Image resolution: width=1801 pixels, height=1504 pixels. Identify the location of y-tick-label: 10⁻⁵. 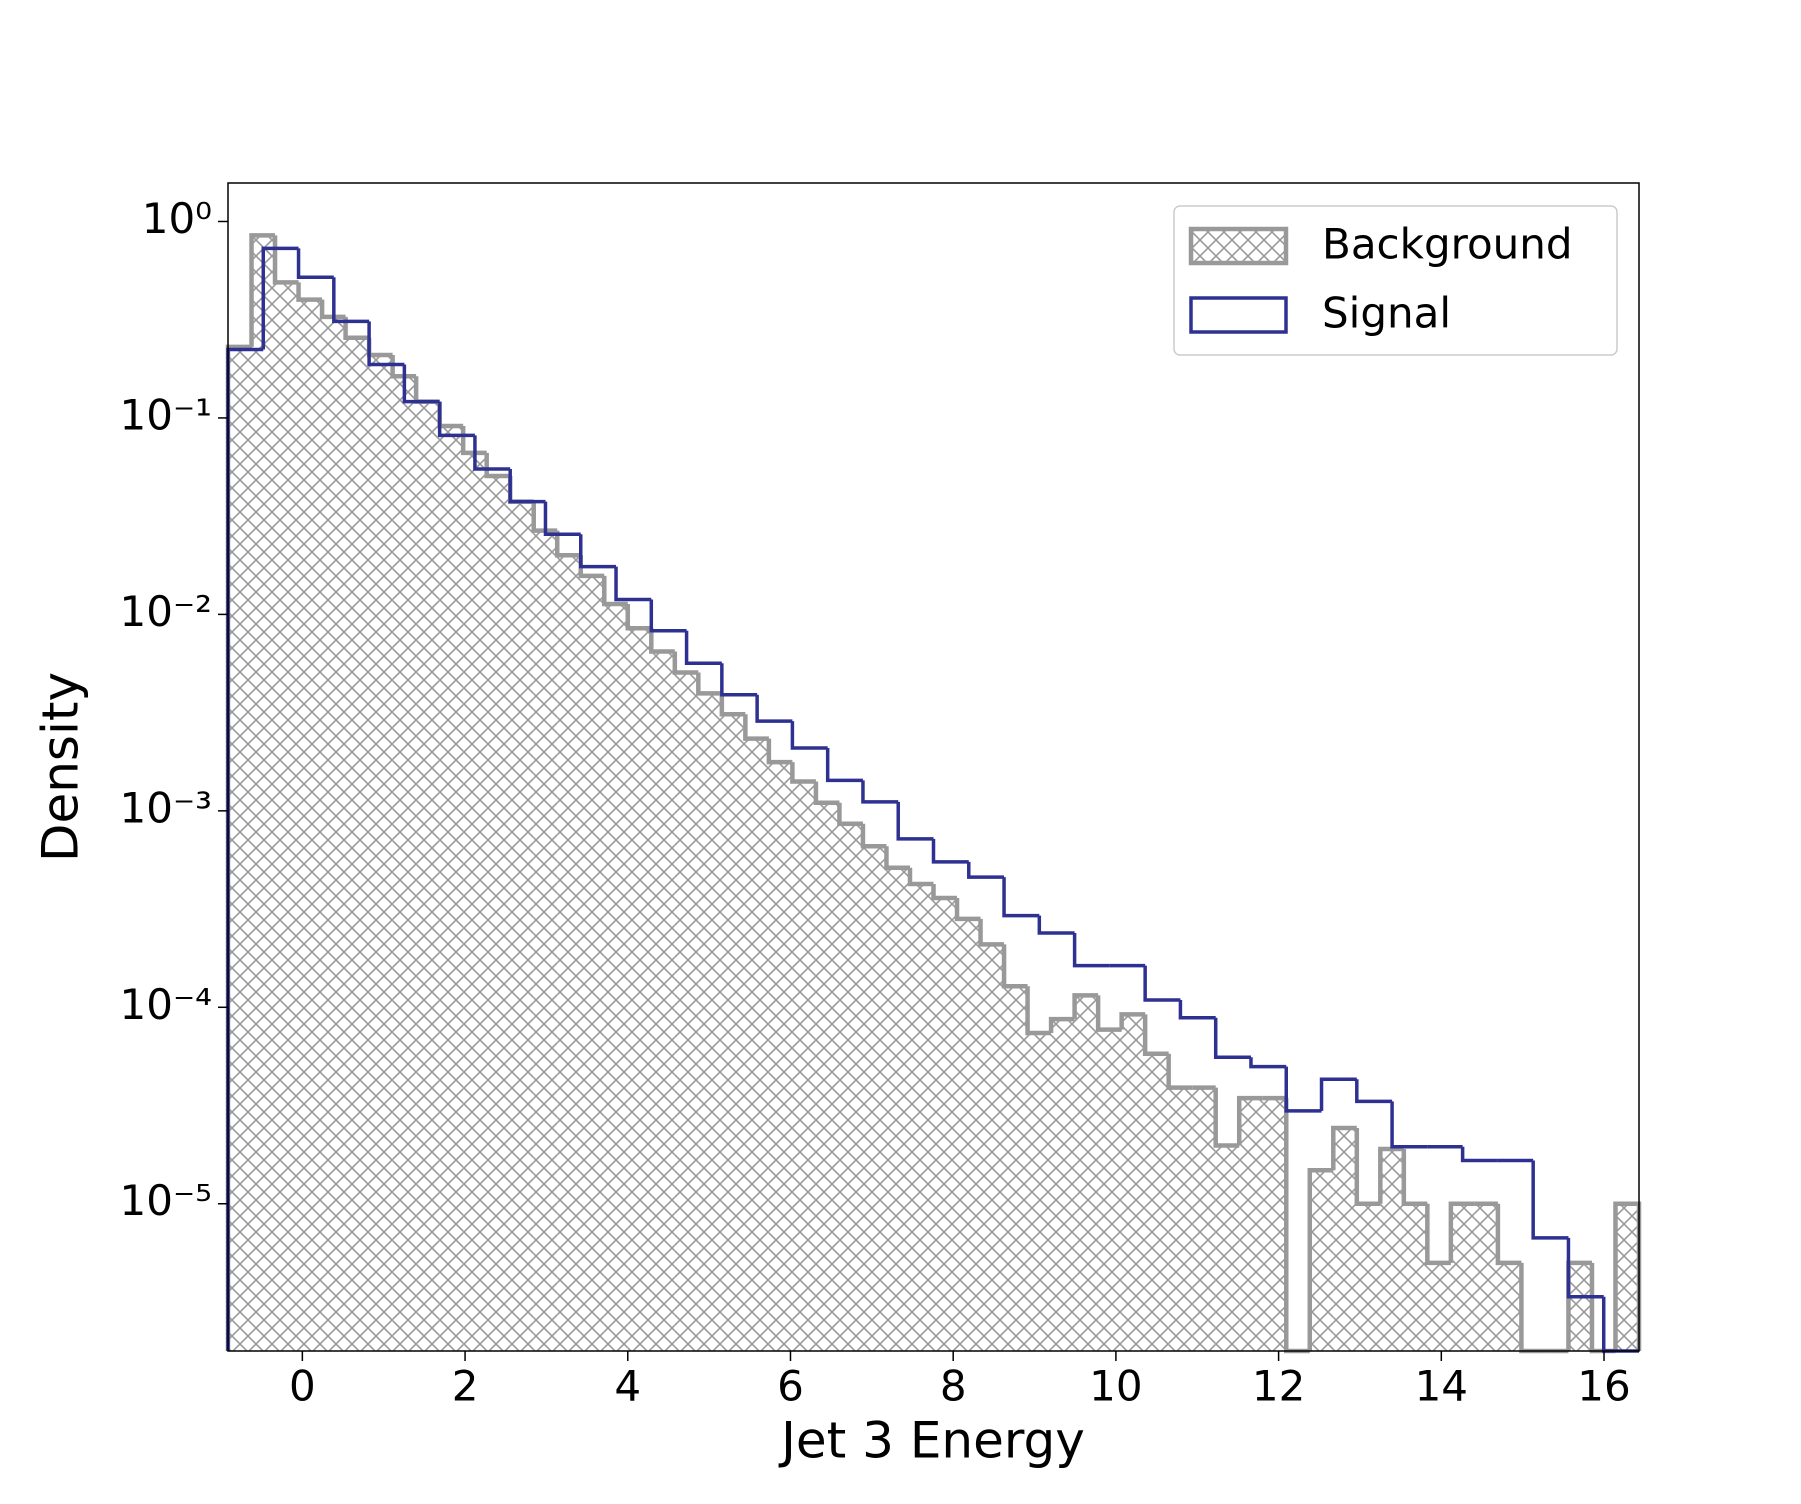
(166, 1200).